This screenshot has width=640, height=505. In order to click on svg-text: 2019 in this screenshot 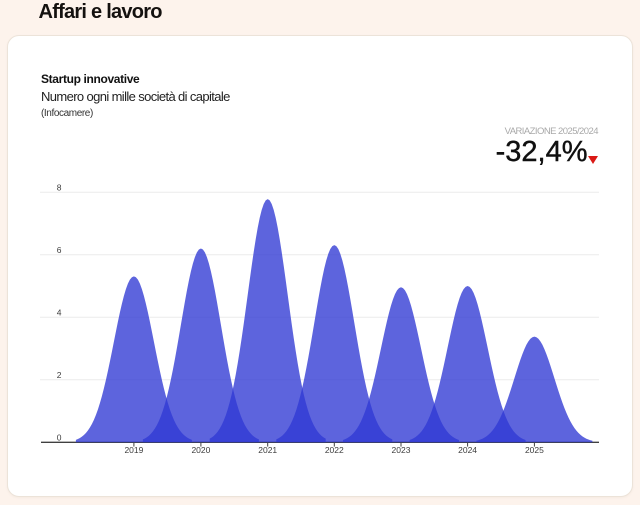, I will do `click(133, 450)`.